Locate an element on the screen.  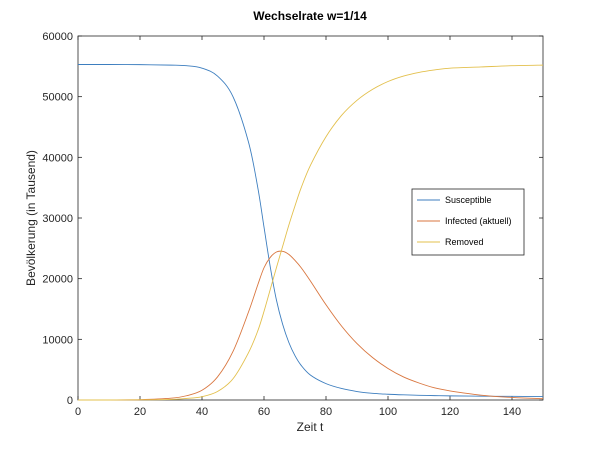
x-tick-label: 80 is located at coordinates (326, 412).